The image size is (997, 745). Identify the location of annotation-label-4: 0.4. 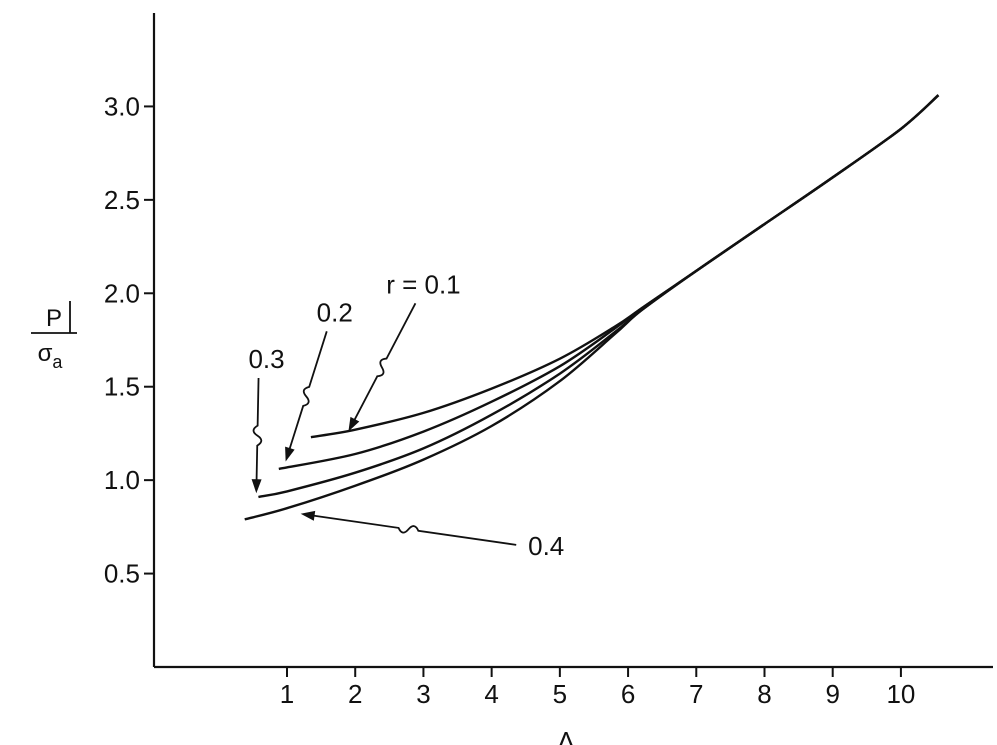
(546, 546).